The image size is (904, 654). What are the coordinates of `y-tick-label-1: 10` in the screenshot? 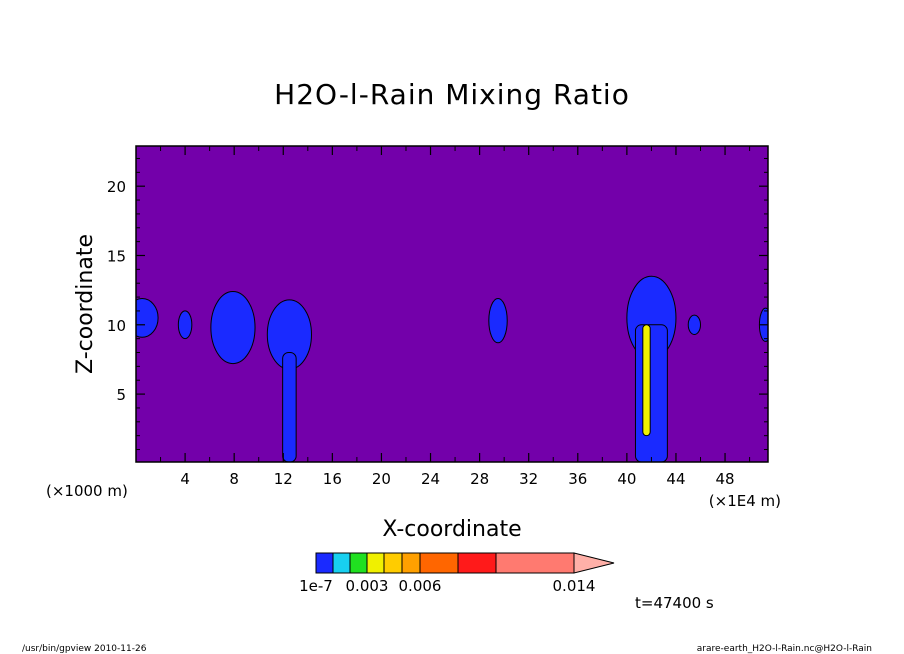 It's located at (116, 326).